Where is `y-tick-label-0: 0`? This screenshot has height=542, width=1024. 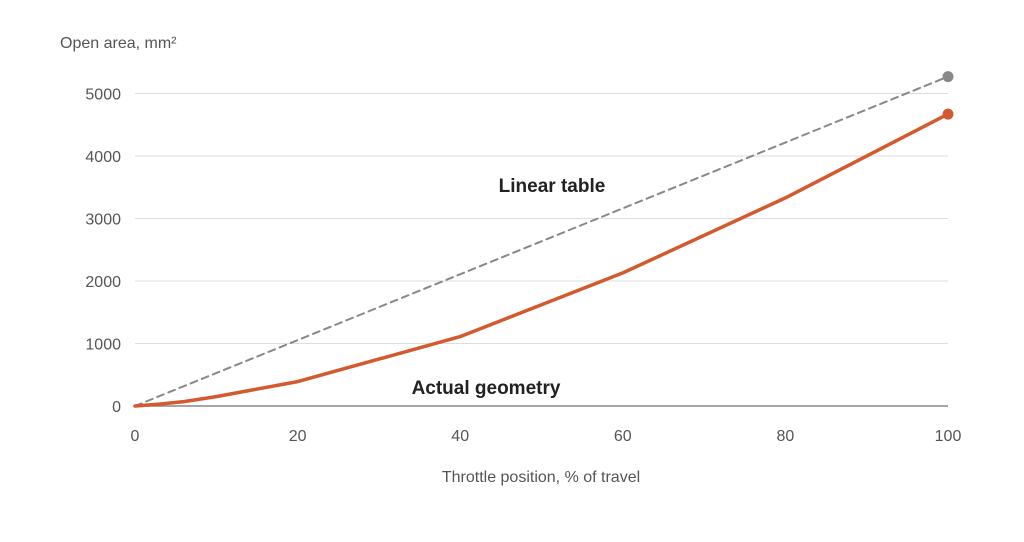
y-tick-label-0: 0 is located at coordinates (116, 407).